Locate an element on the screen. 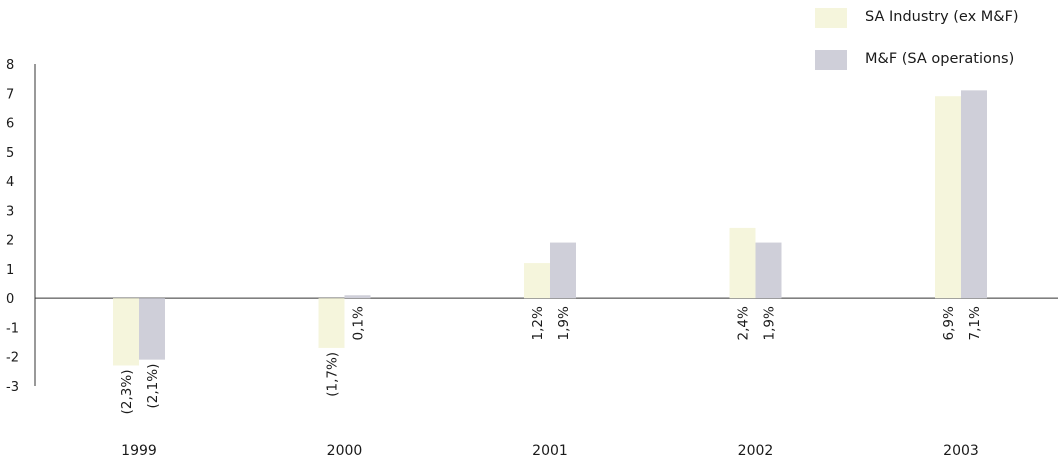  data-label-mf-sa-operations: 7,1% is located at coordinates (975, 323).